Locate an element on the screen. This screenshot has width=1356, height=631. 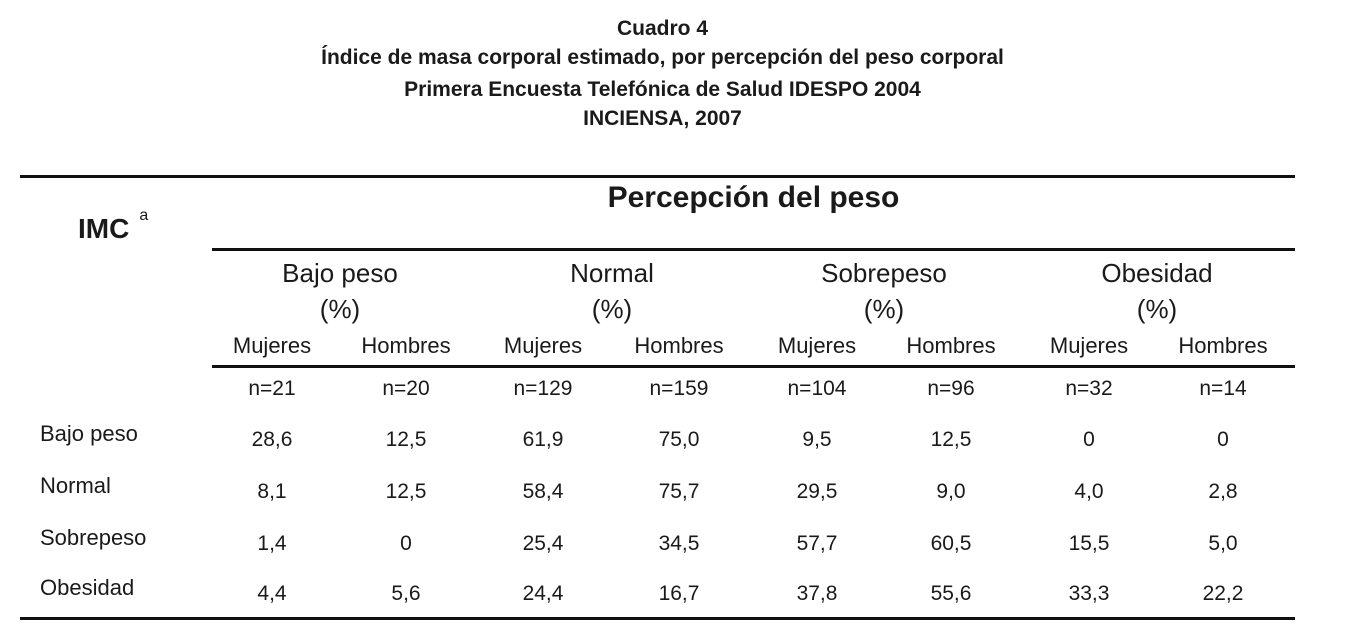
table-cell: 5,0 is located at coordinates (1223, 543).